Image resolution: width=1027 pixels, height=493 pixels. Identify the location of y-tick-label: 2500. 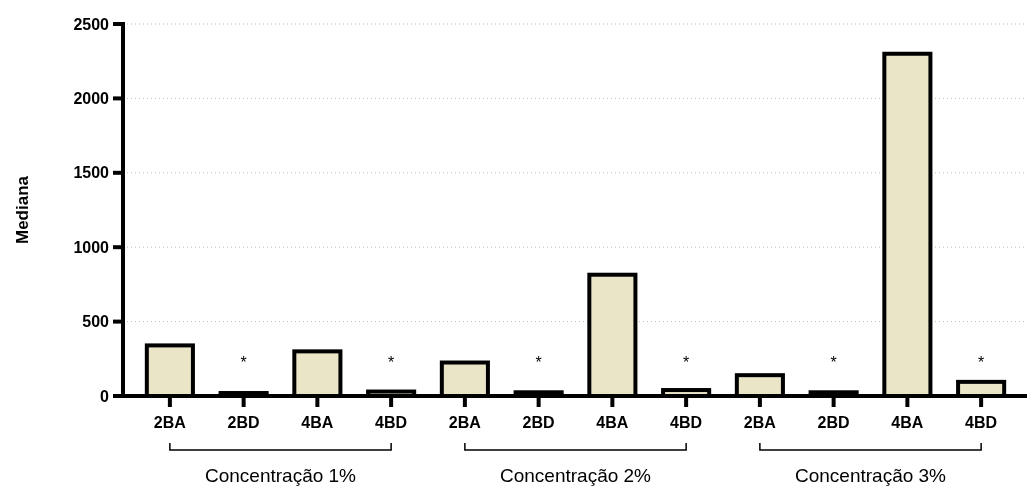
(91, 24).